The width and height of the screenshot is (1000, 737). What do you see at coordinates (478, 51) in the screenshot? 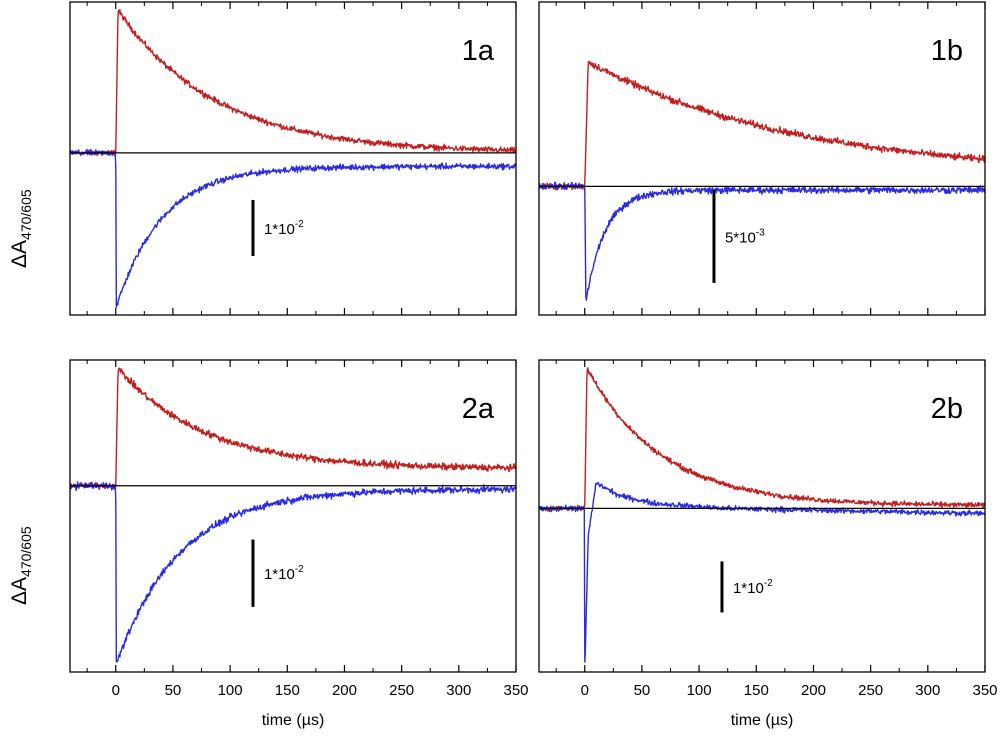
I see `panel-label: 1a` at bounding box center [478, 51].